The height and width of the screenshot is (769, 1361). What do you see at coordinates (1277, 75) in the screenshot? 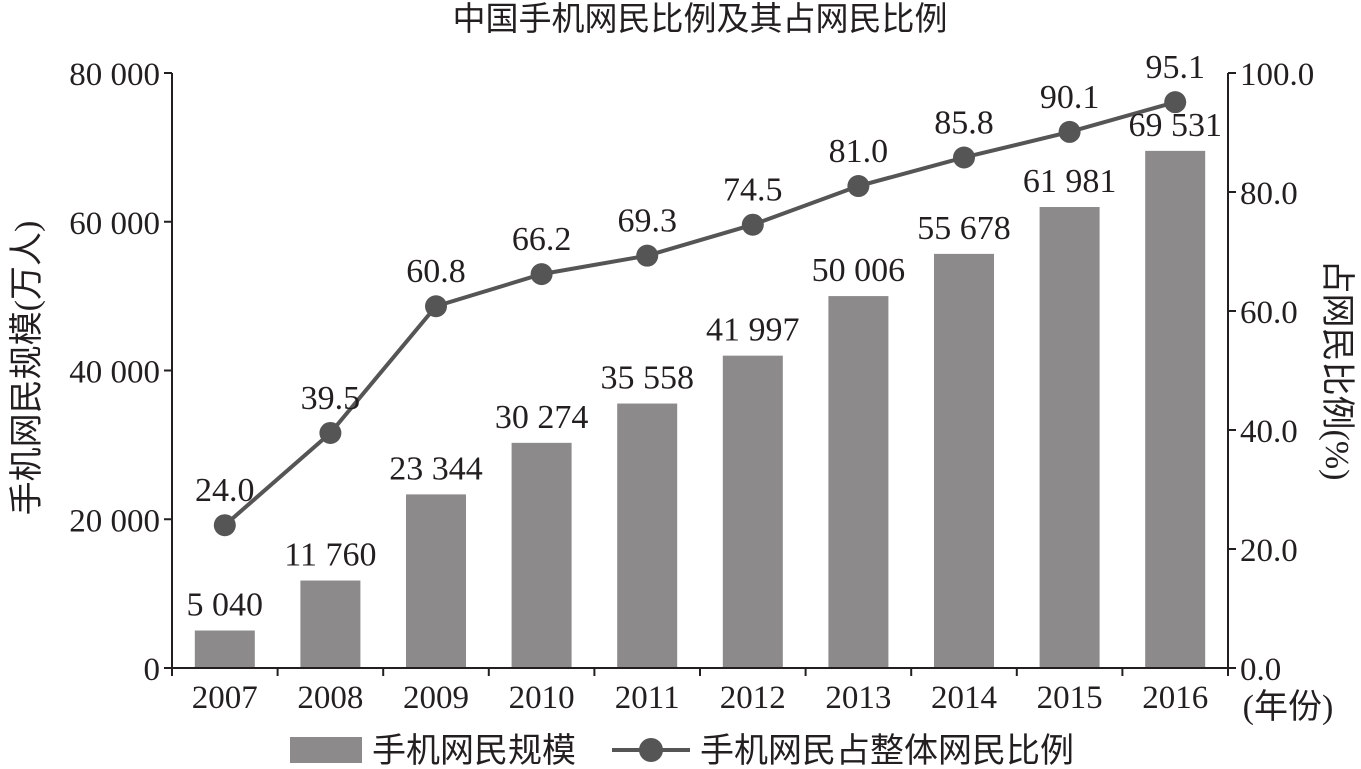
I see `y2-tick-label: 100.0` at bounding box center [1277, 75].